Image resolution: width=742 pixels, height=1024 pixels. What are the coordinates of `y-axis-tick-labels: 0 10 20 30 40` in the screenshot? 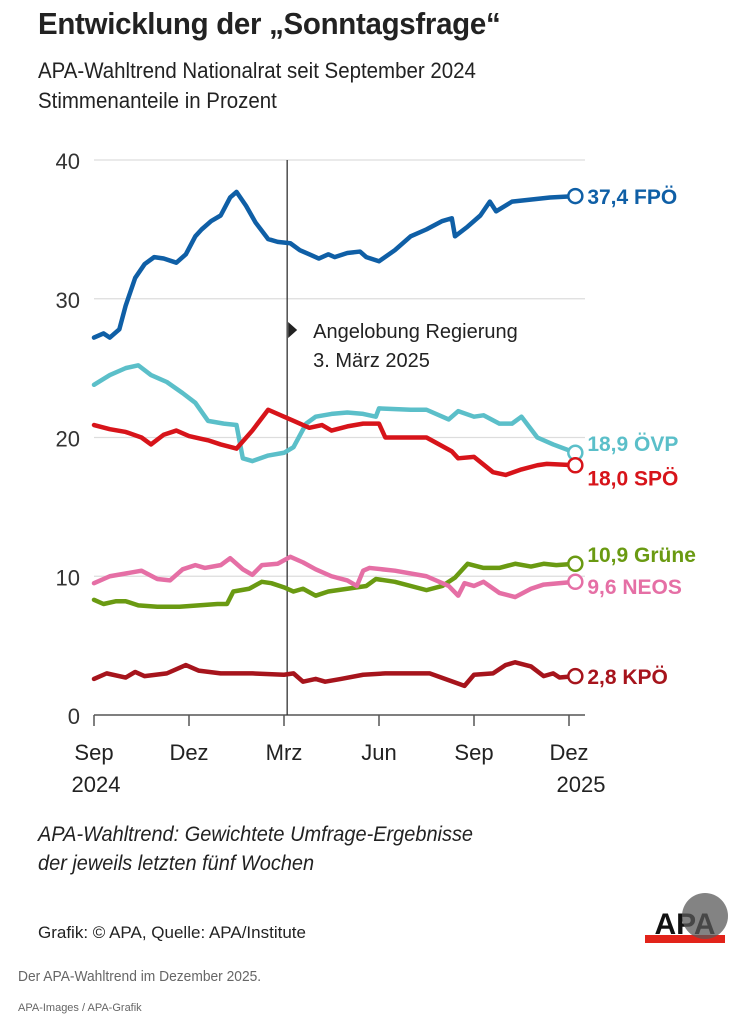 It's located at (68, 439).